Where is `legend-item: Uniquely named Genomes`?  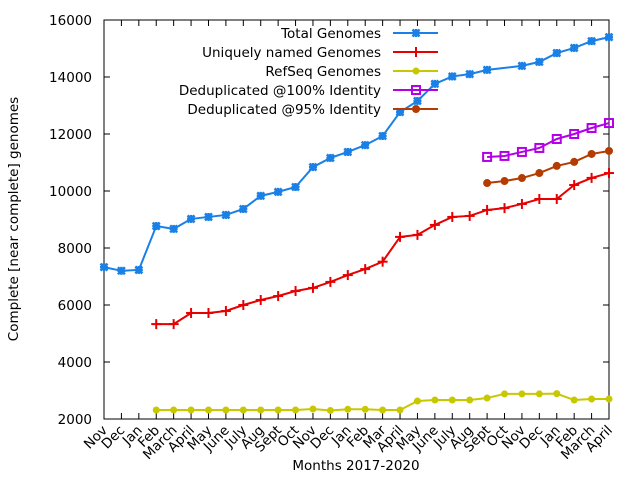
legend-item: Uniquely named Genomes is located at coordinates (320, 53).